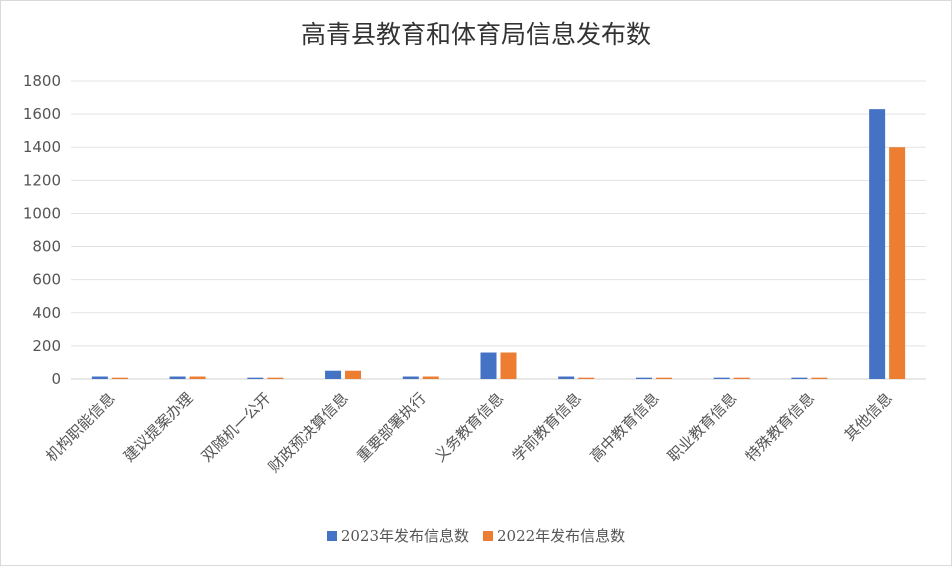 This screenshot has height=566, width=952. What do you see at coordinates (561, 536) in the screenshot?
I see `legend-label: 2022年发布信息数` at bounding box center [561, 536].